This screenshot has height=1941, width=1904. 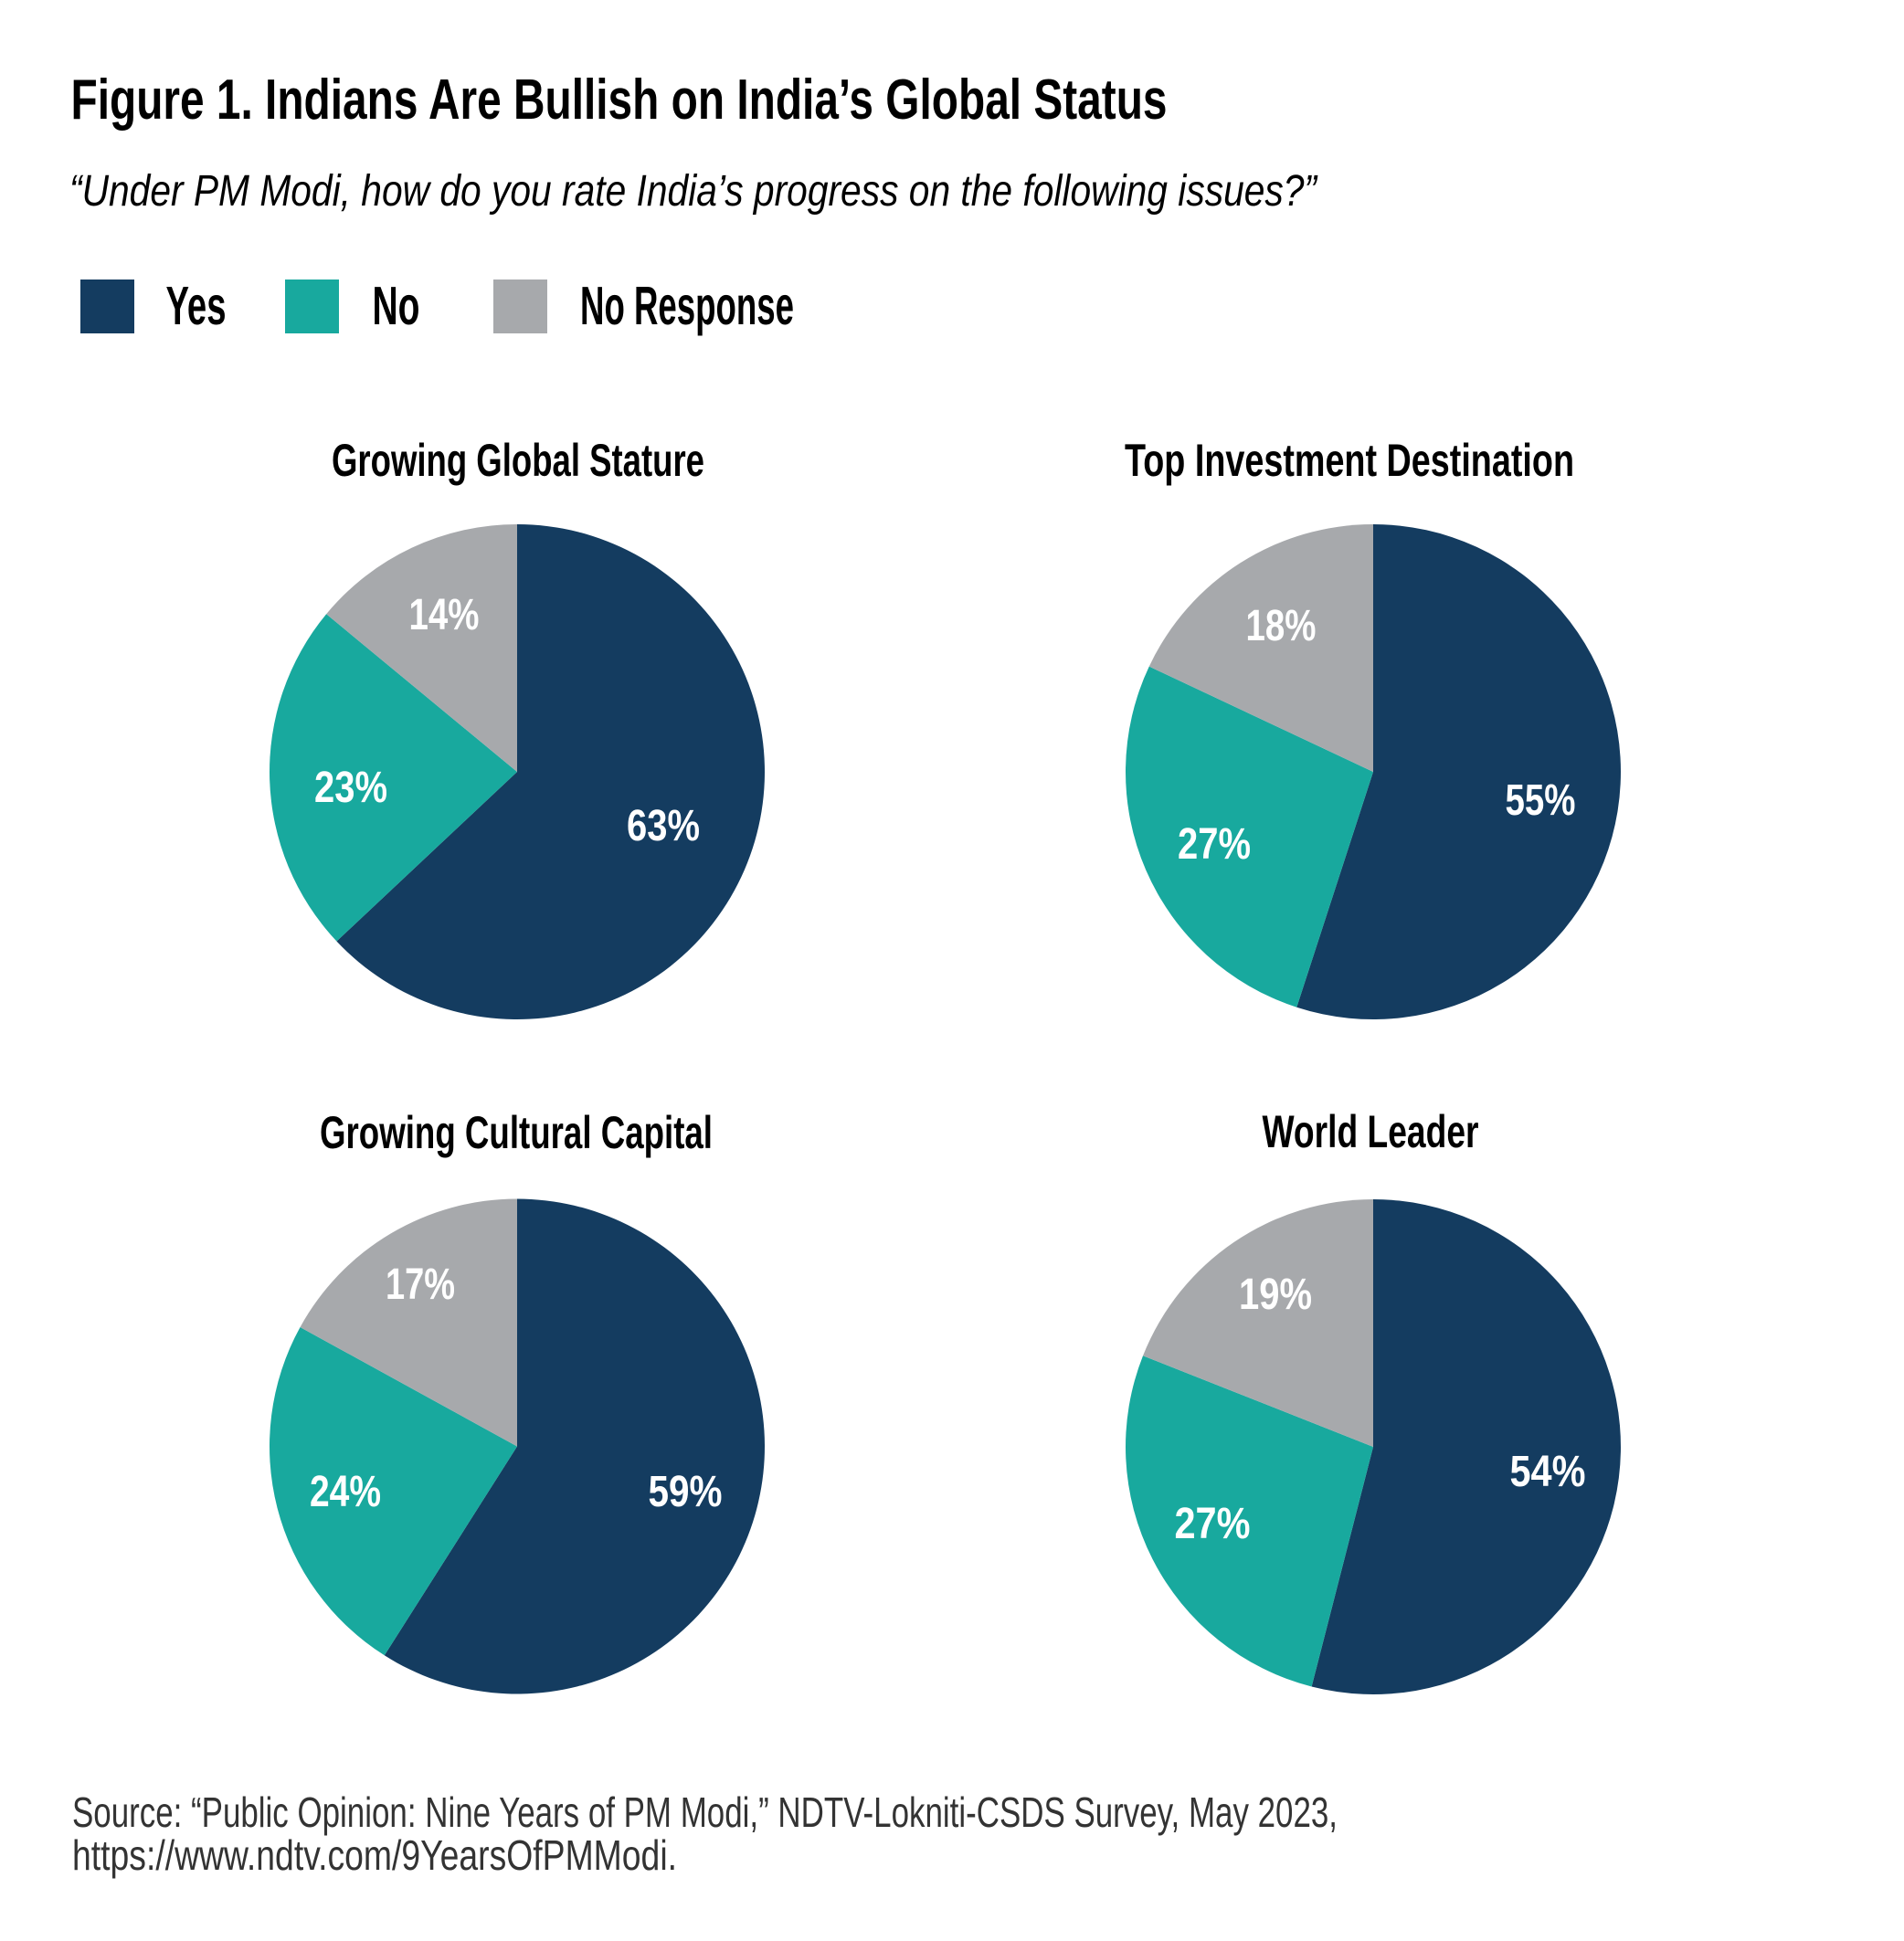 What do you see at coordinates (664, 826) in the screenshot?
I see `svg-text: 63%` at bounding box center [664, 826].